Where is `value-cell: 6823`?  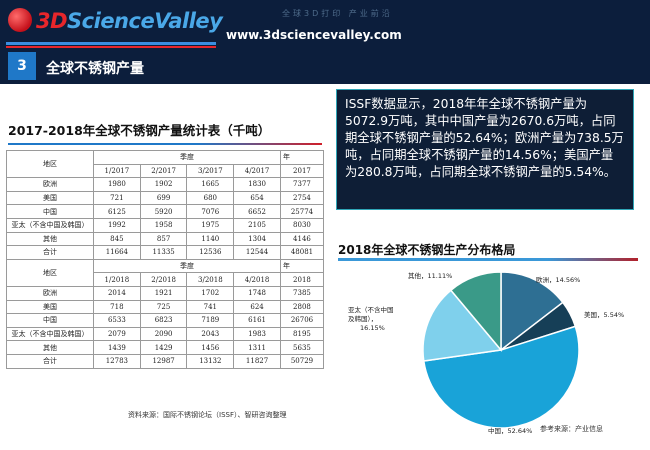
value-cell: 6823 is located at coordinates (163, 320).